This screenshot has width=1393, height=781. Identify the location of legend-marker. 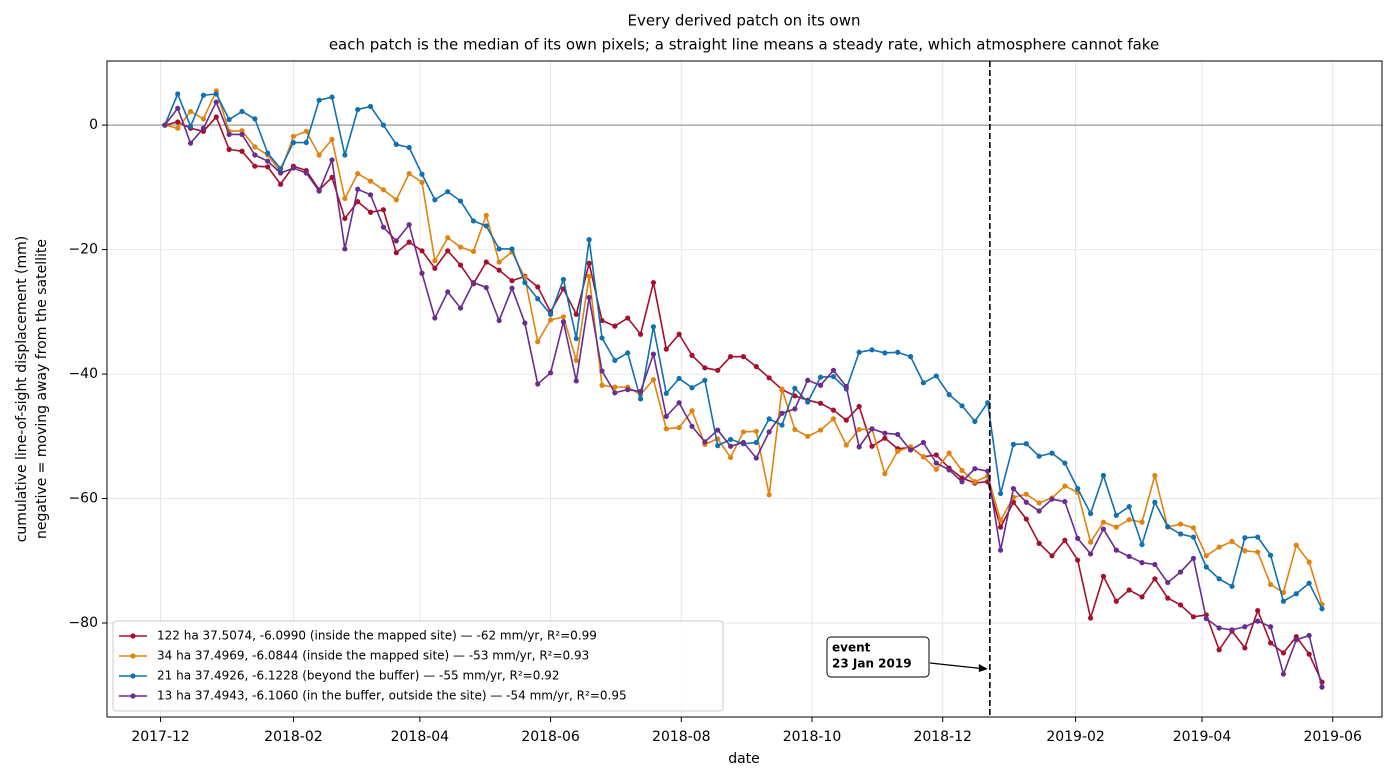
(133, 636).